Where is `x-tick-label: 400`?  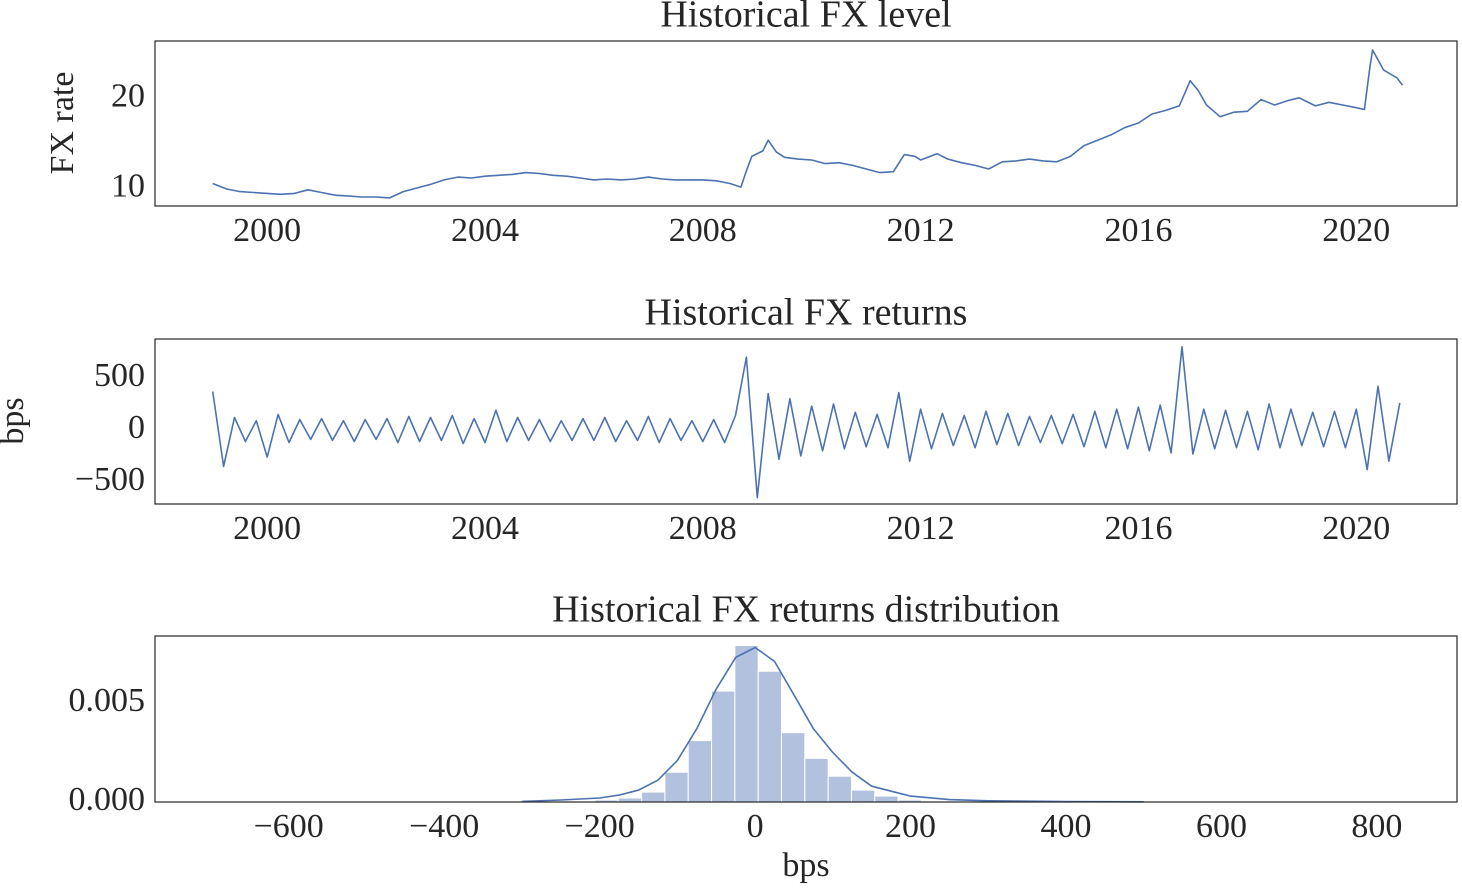 x-tick-label: 400 is located at coordinates (1066, 826).